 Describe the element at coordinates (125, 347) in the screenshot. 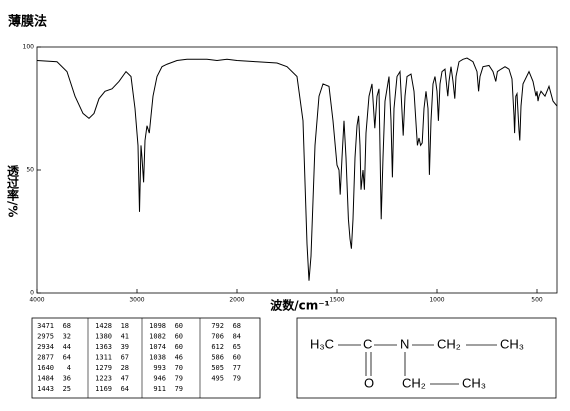

I see `peak-transmittance: 39` at that location.